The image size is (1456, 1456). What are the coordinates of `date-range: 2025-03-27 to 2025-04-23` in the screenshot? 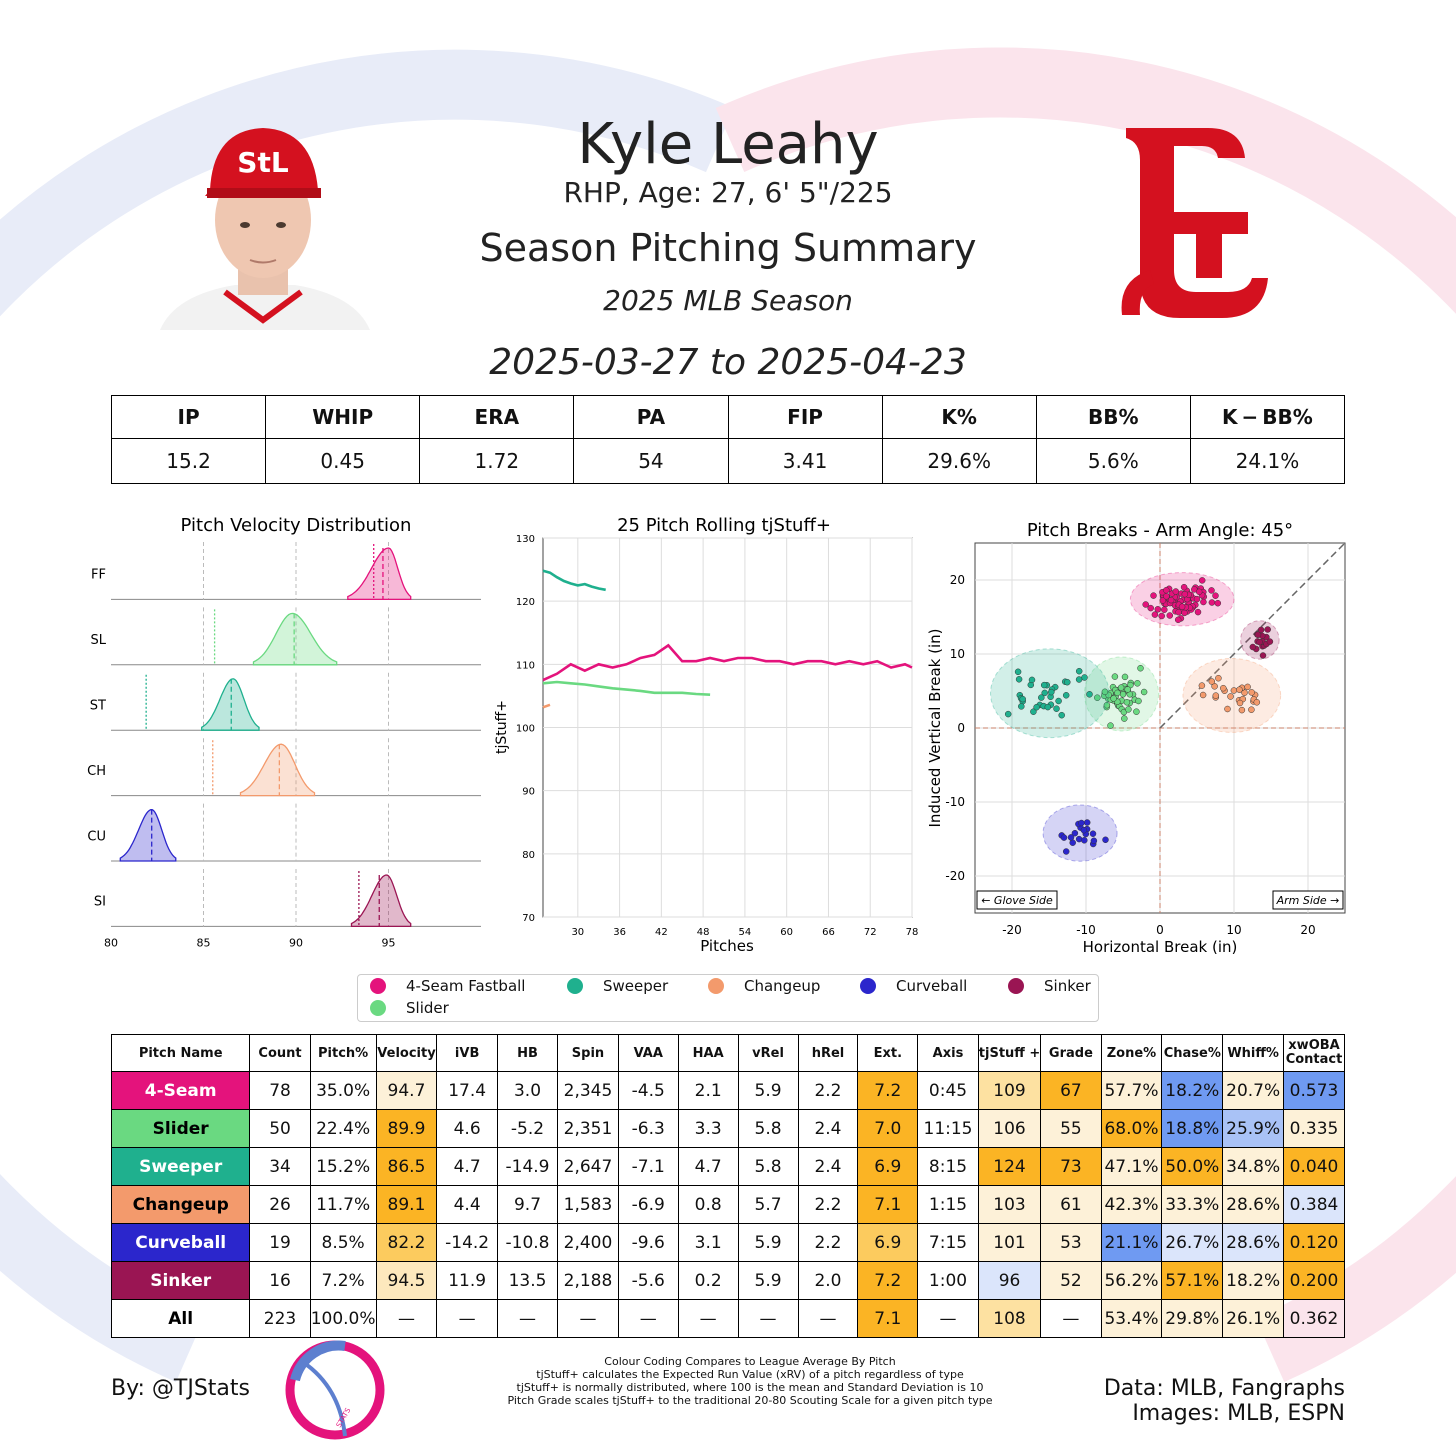 It's located at (728, 362).